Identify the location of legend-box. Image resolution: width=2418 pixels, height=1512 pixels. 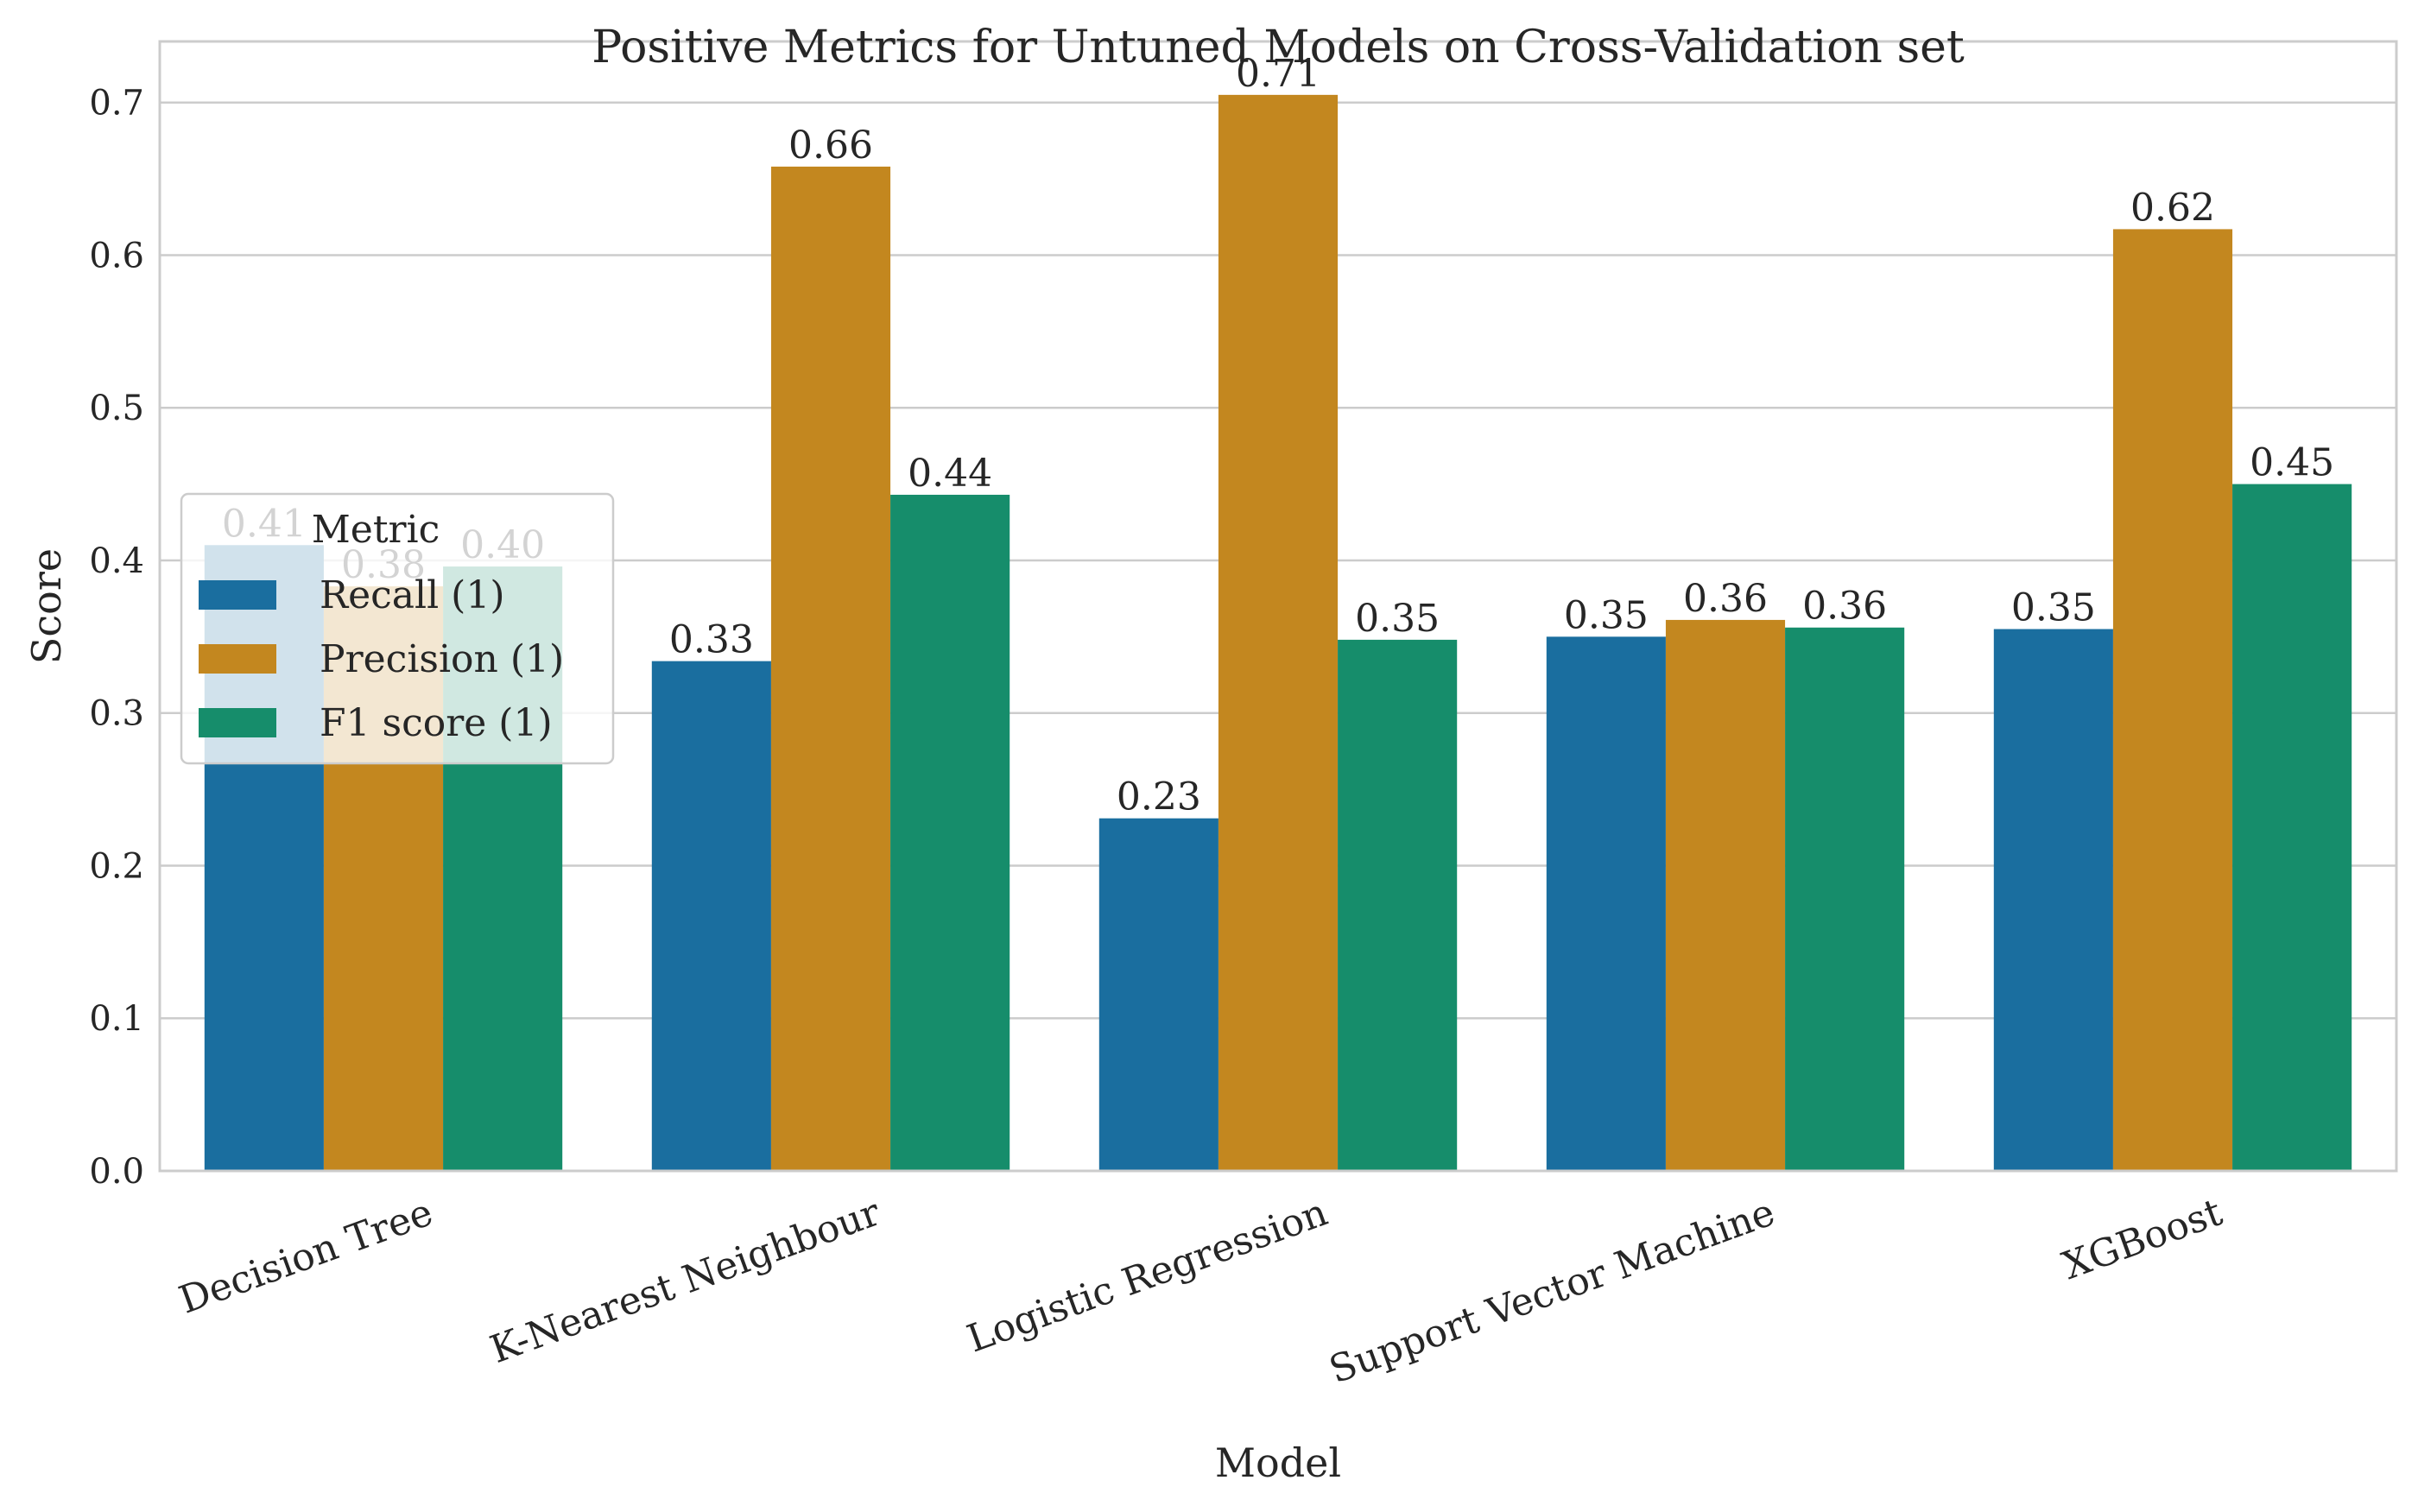
(397, 628).